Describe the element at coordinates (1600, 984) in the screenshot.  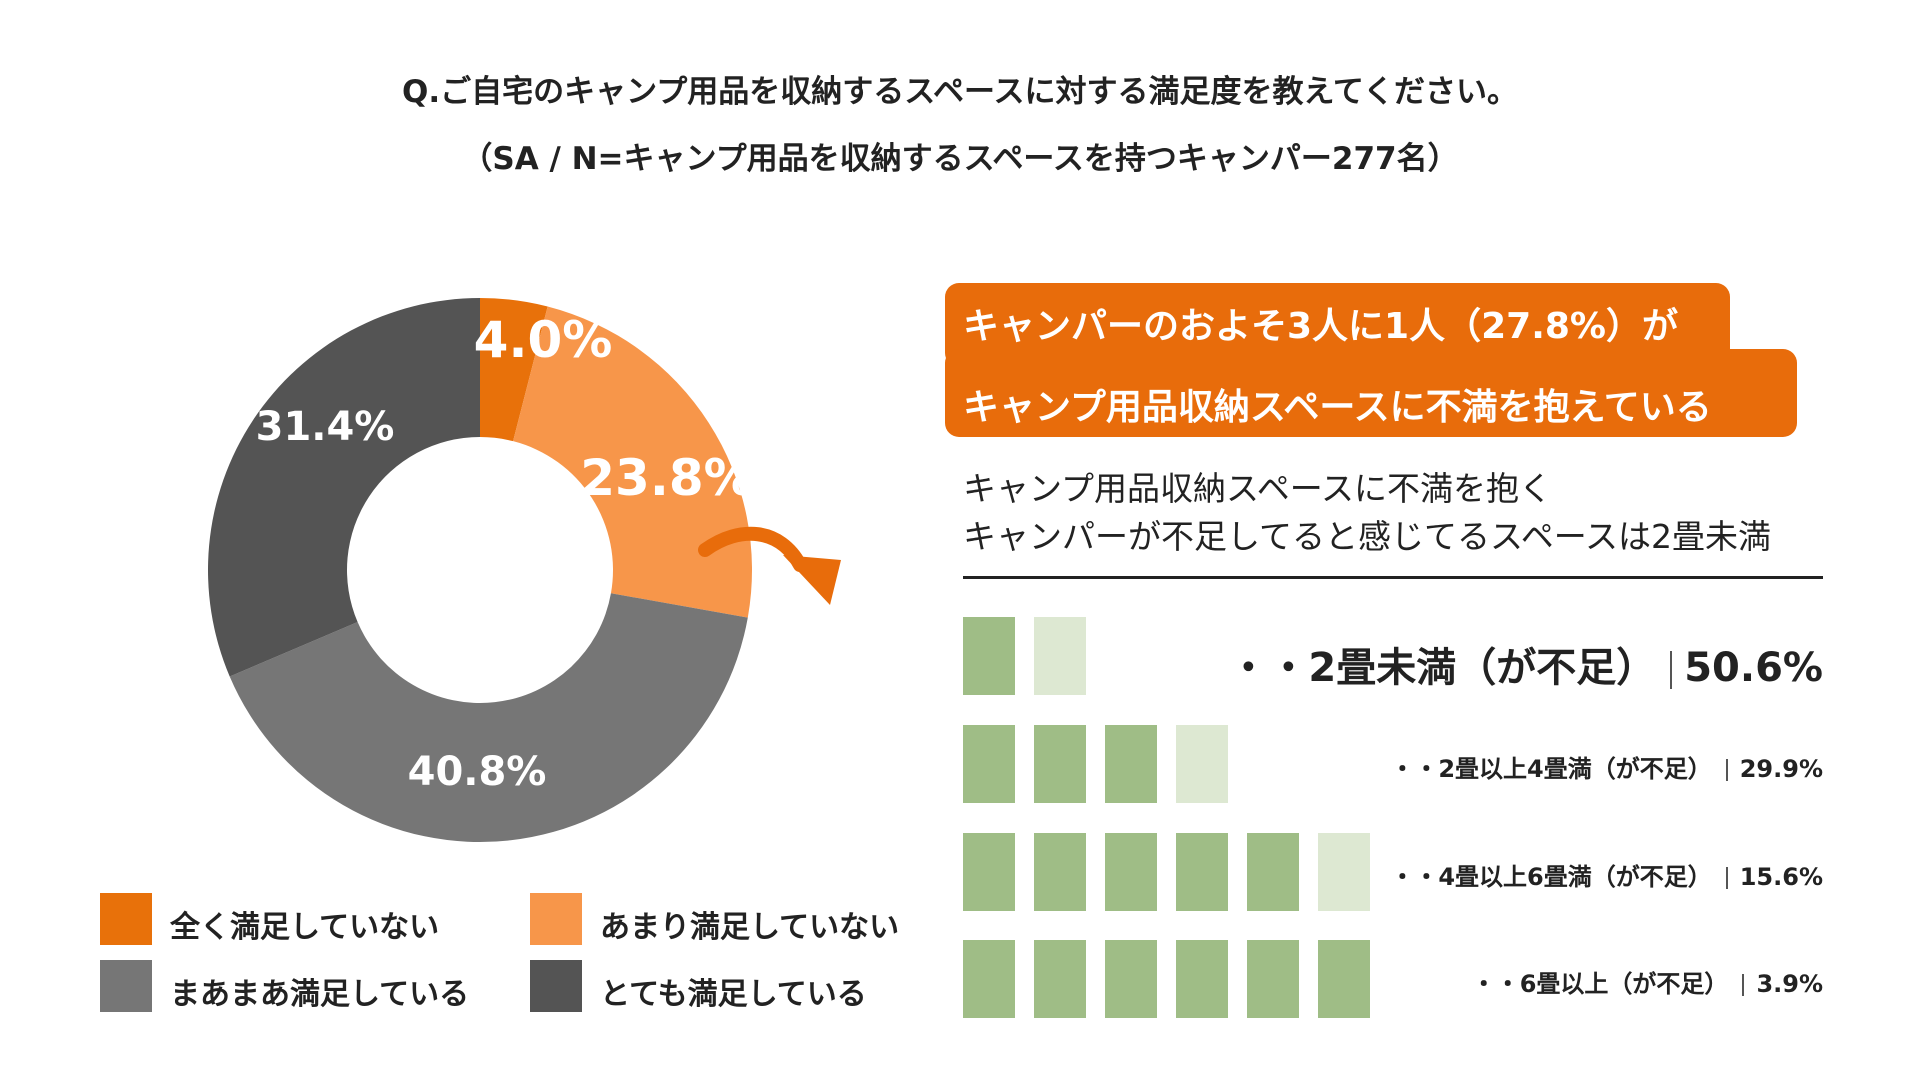
I see `category-label: ・・6畳以上（が不足）` at that location.